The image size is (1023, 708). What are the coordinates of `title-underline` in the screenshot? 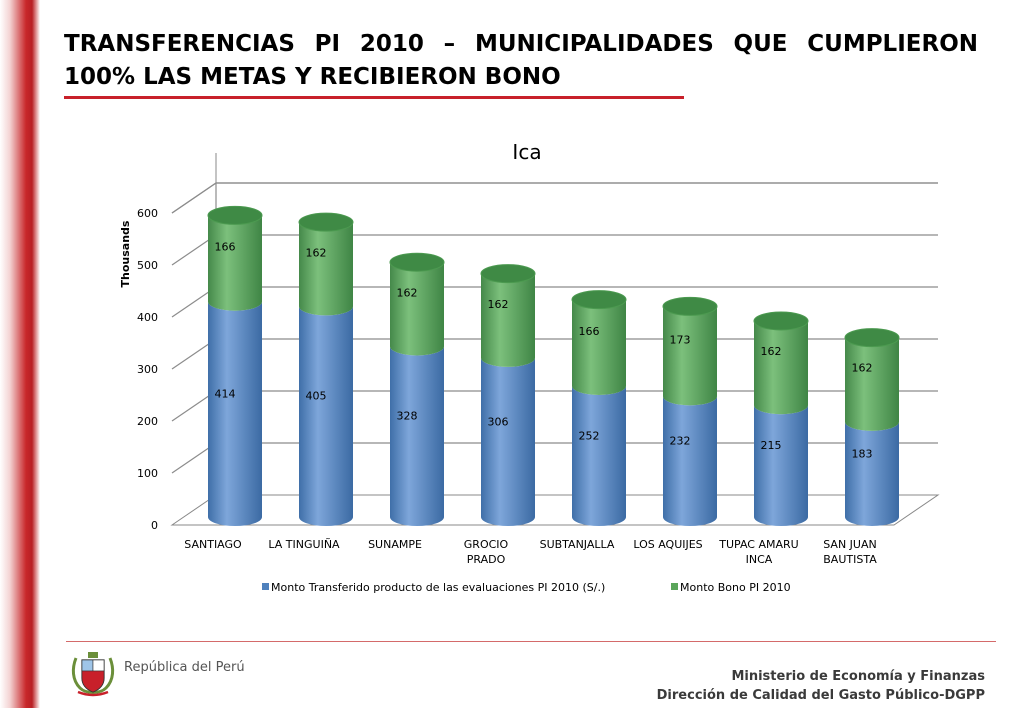 It's located at (374, 97).